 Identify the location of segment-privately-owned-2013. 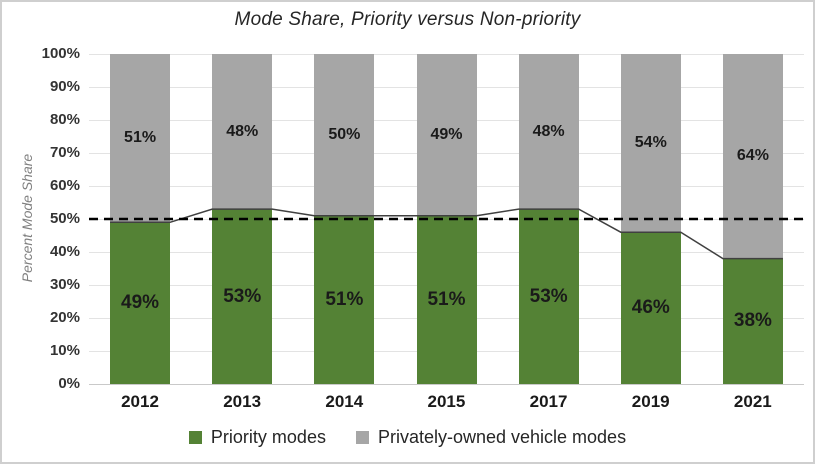
(242, 132).